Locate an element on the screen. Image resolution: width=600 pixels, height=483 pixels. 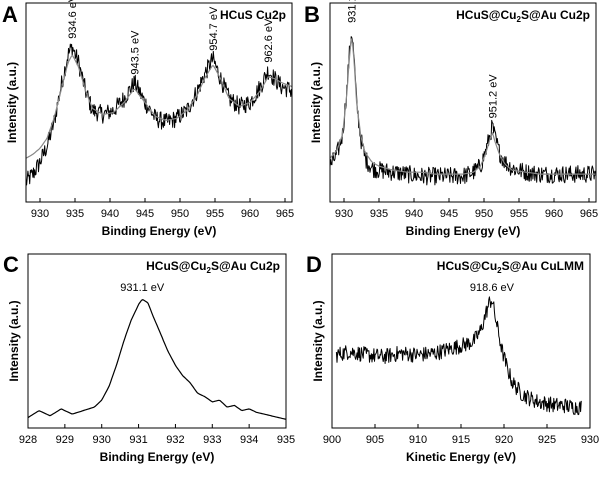
panel-letter: B is located at coordinates (312, 14).